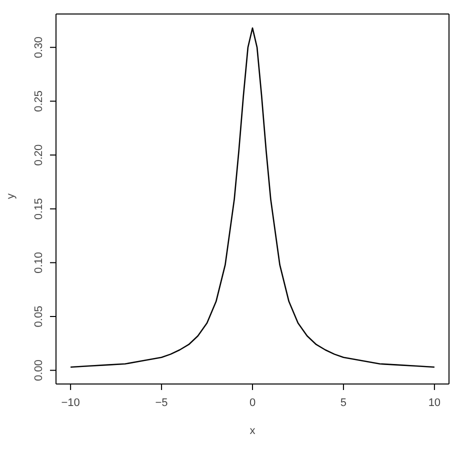 Image resolution: width=470 pixels, height=450 pixels. What do you see at coordinates (253, 431) in the screenshot?
I see `x-axis-title: x` at bounding box center [253, 431].